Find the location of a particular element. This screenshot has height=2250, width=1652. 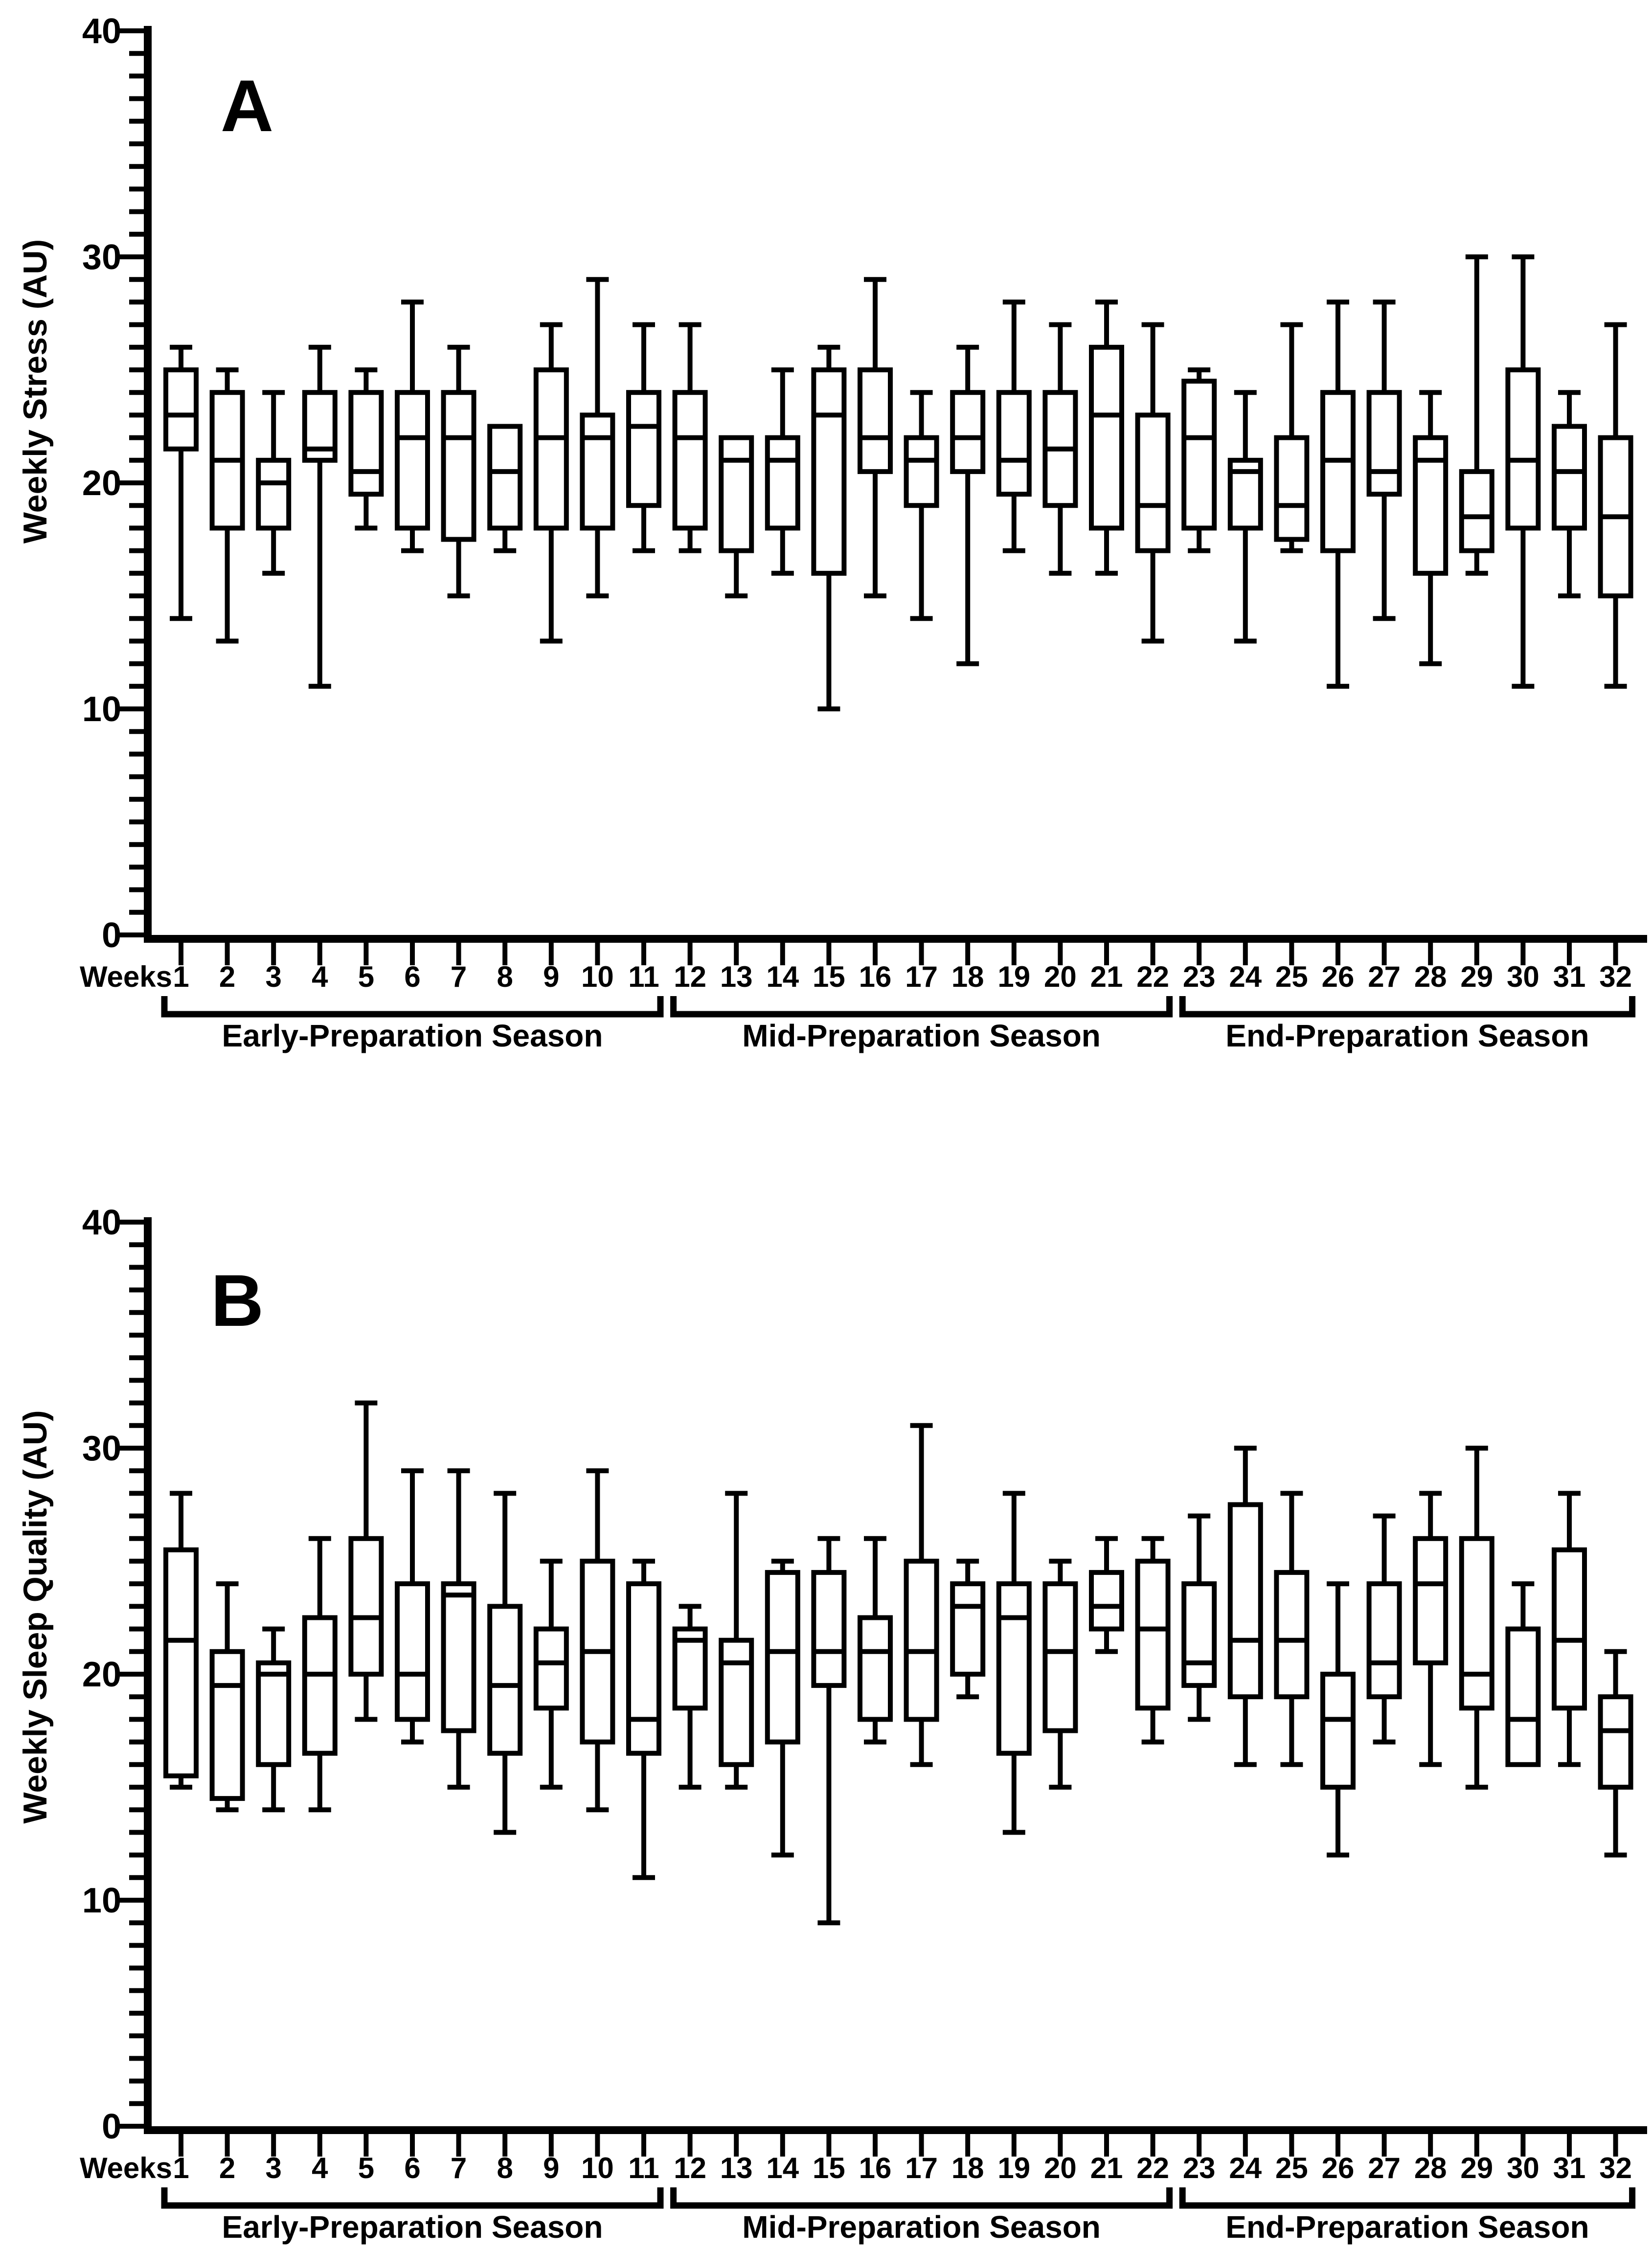

week-tick-label: 19 is located at coordinates (1013, 2168).